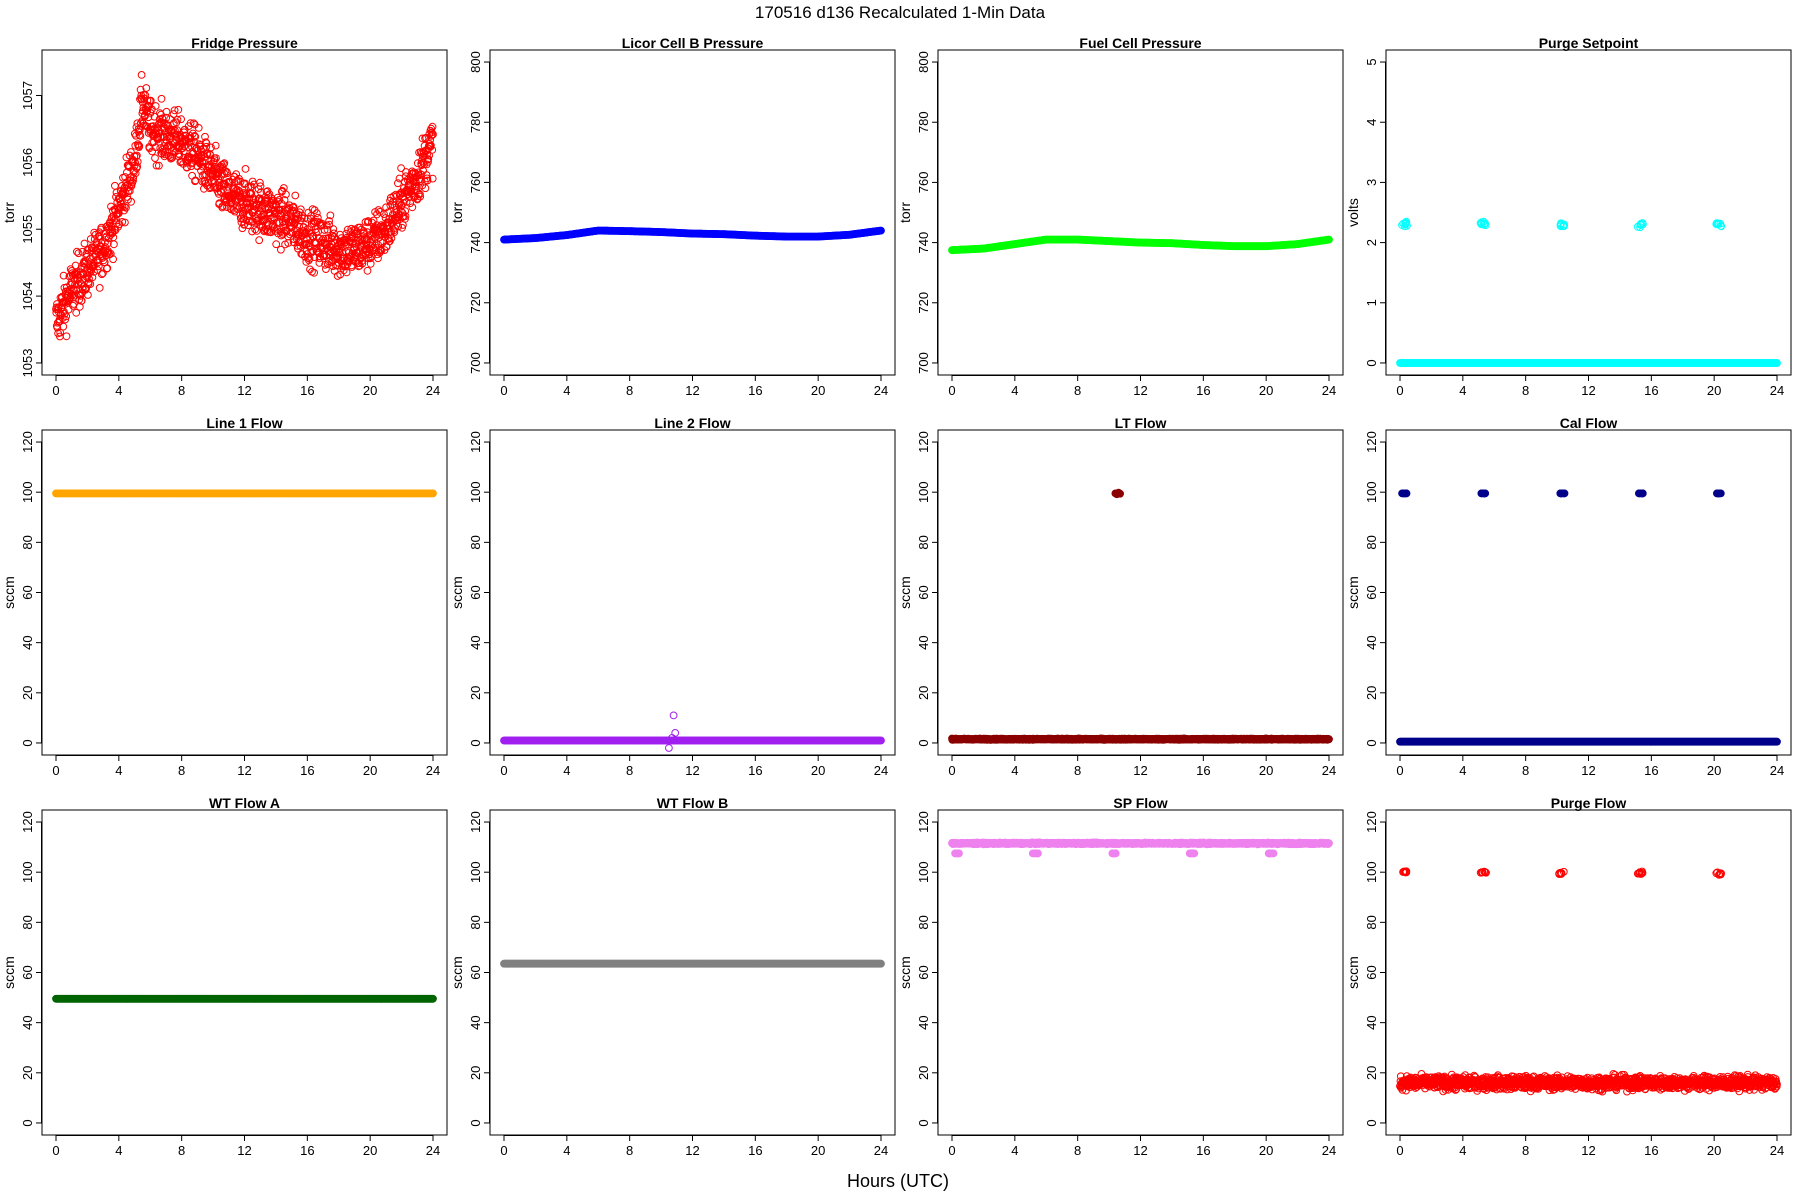 Image resolution: width=1800 pixels, height=1200 pixels. What do you see at coordinates (457, 212) in the screenshot?
I see `y-axis-label: torr` at bounding box center [457, 212].